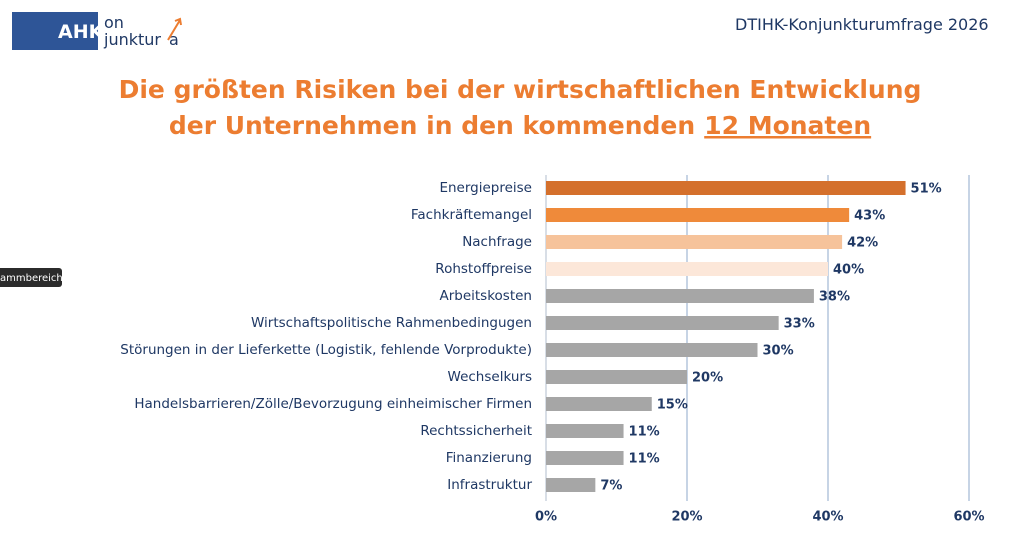 This screenshot has height=546, width=1024. Describe the element at coordinates (114, 22) in the screenshot. I see `logo-on: on` at that location.